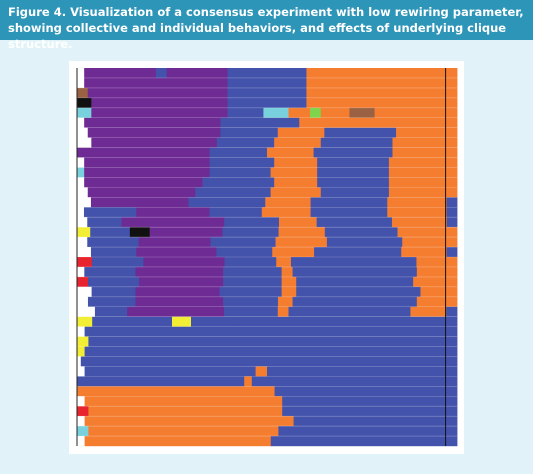 This screenshot has width=533, height=474. Describe the element at coordinates (276, 112) in the screenshot. I see `segment-cyan` at that location.